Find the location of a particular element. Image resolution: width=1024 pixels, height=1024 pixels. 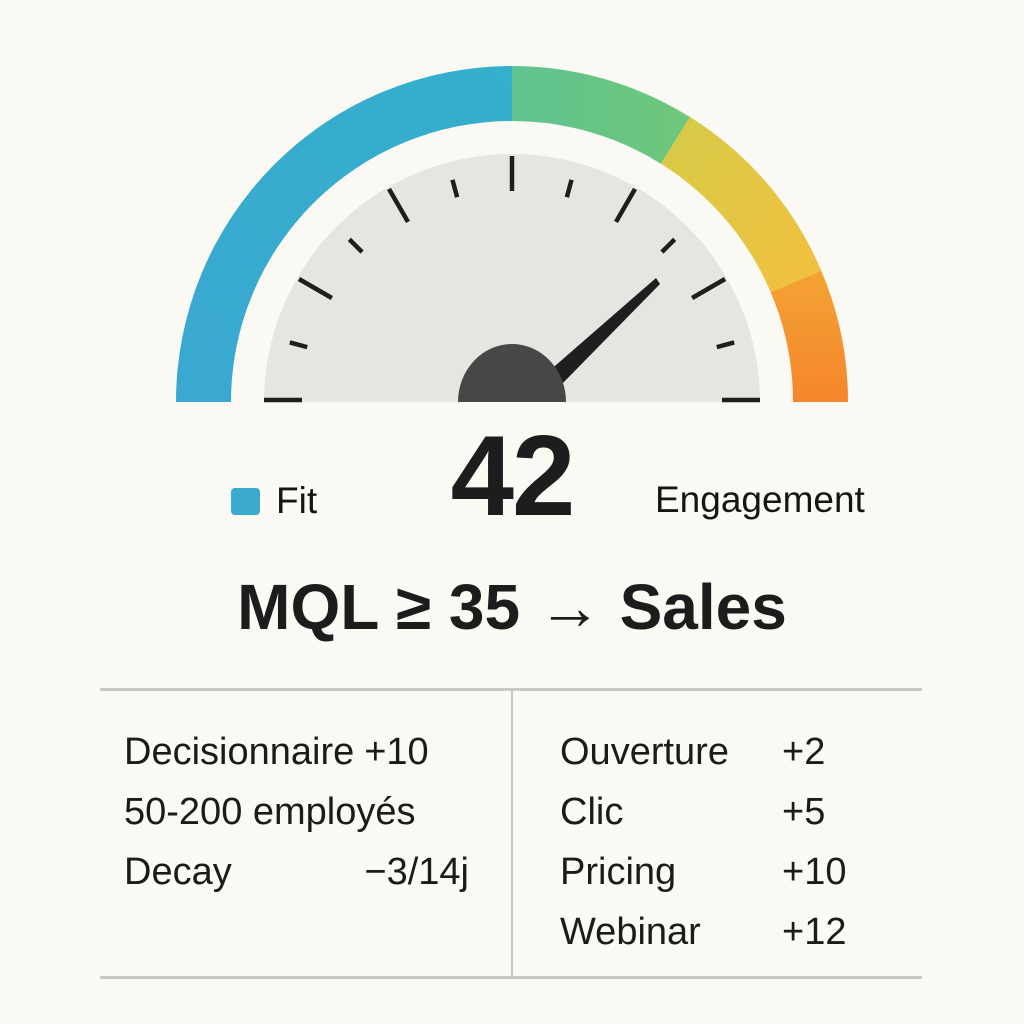

legend-fit-label: Fit is located at coordinates (297, 500).